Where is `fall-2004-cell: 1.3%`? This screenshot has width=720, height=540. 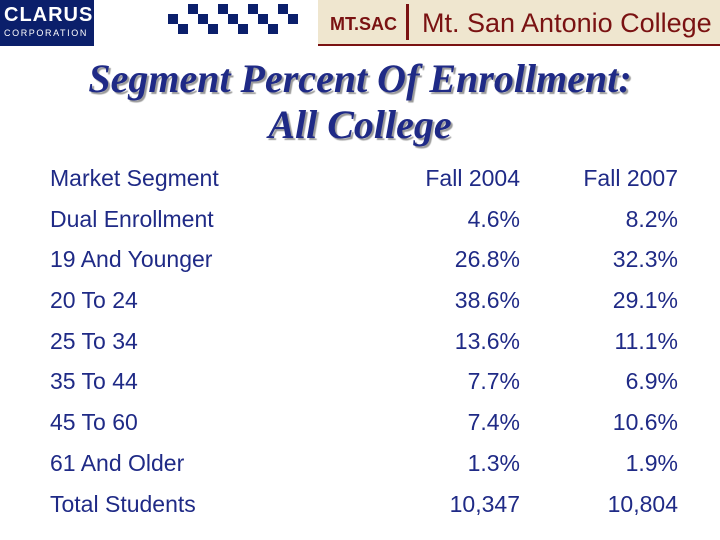
fall-2004-cell: 1.3% is located at coordinates (493, 462).